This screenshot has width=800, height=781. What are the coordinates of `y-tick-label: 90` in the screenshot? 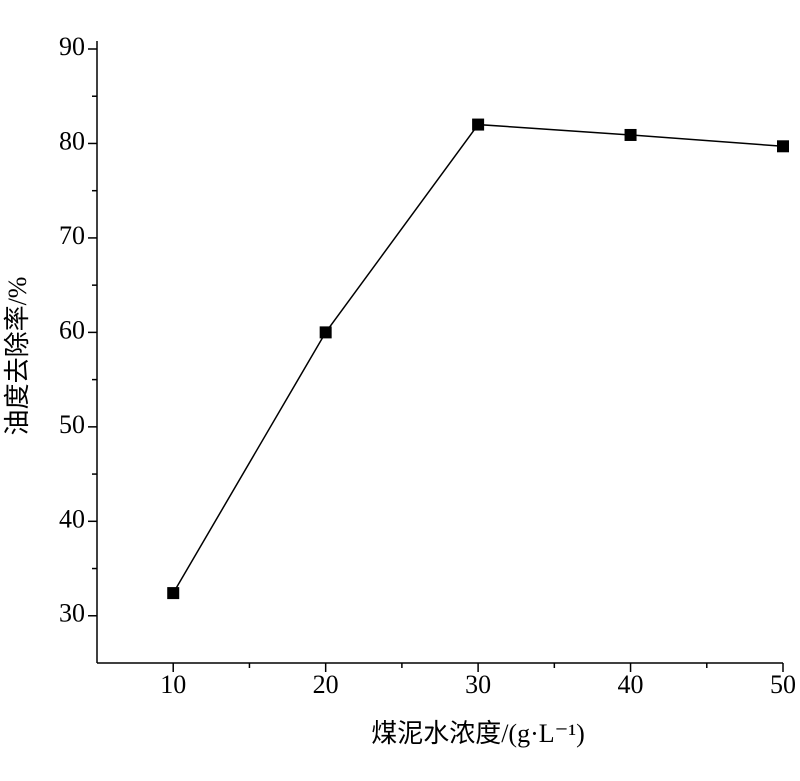 It's located at (72, 46).